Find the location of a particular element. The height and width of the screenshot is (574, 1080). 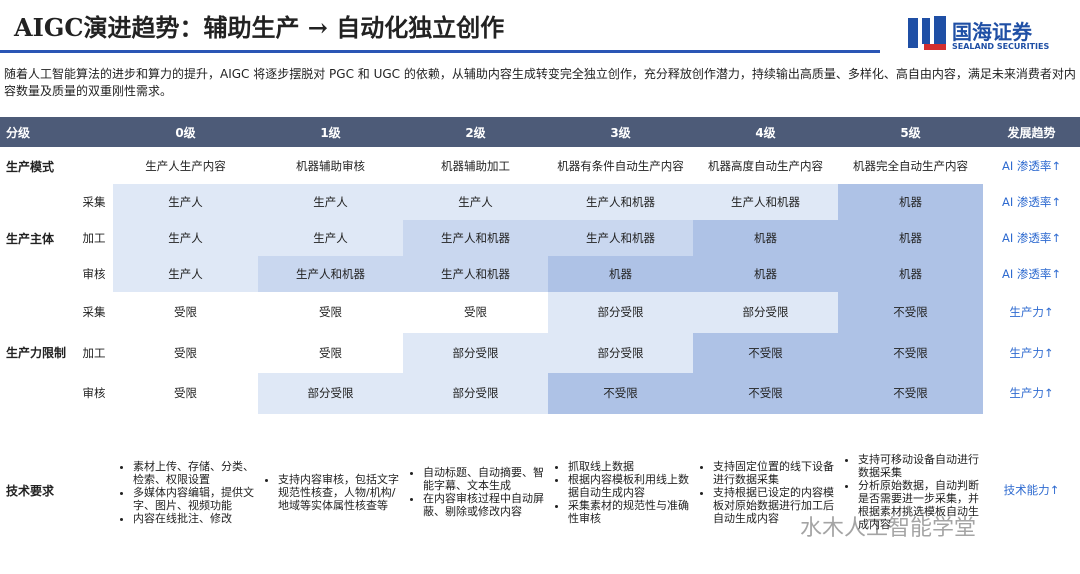

table-cell: 机器辅助加工 is located at coordinates (475, 166).